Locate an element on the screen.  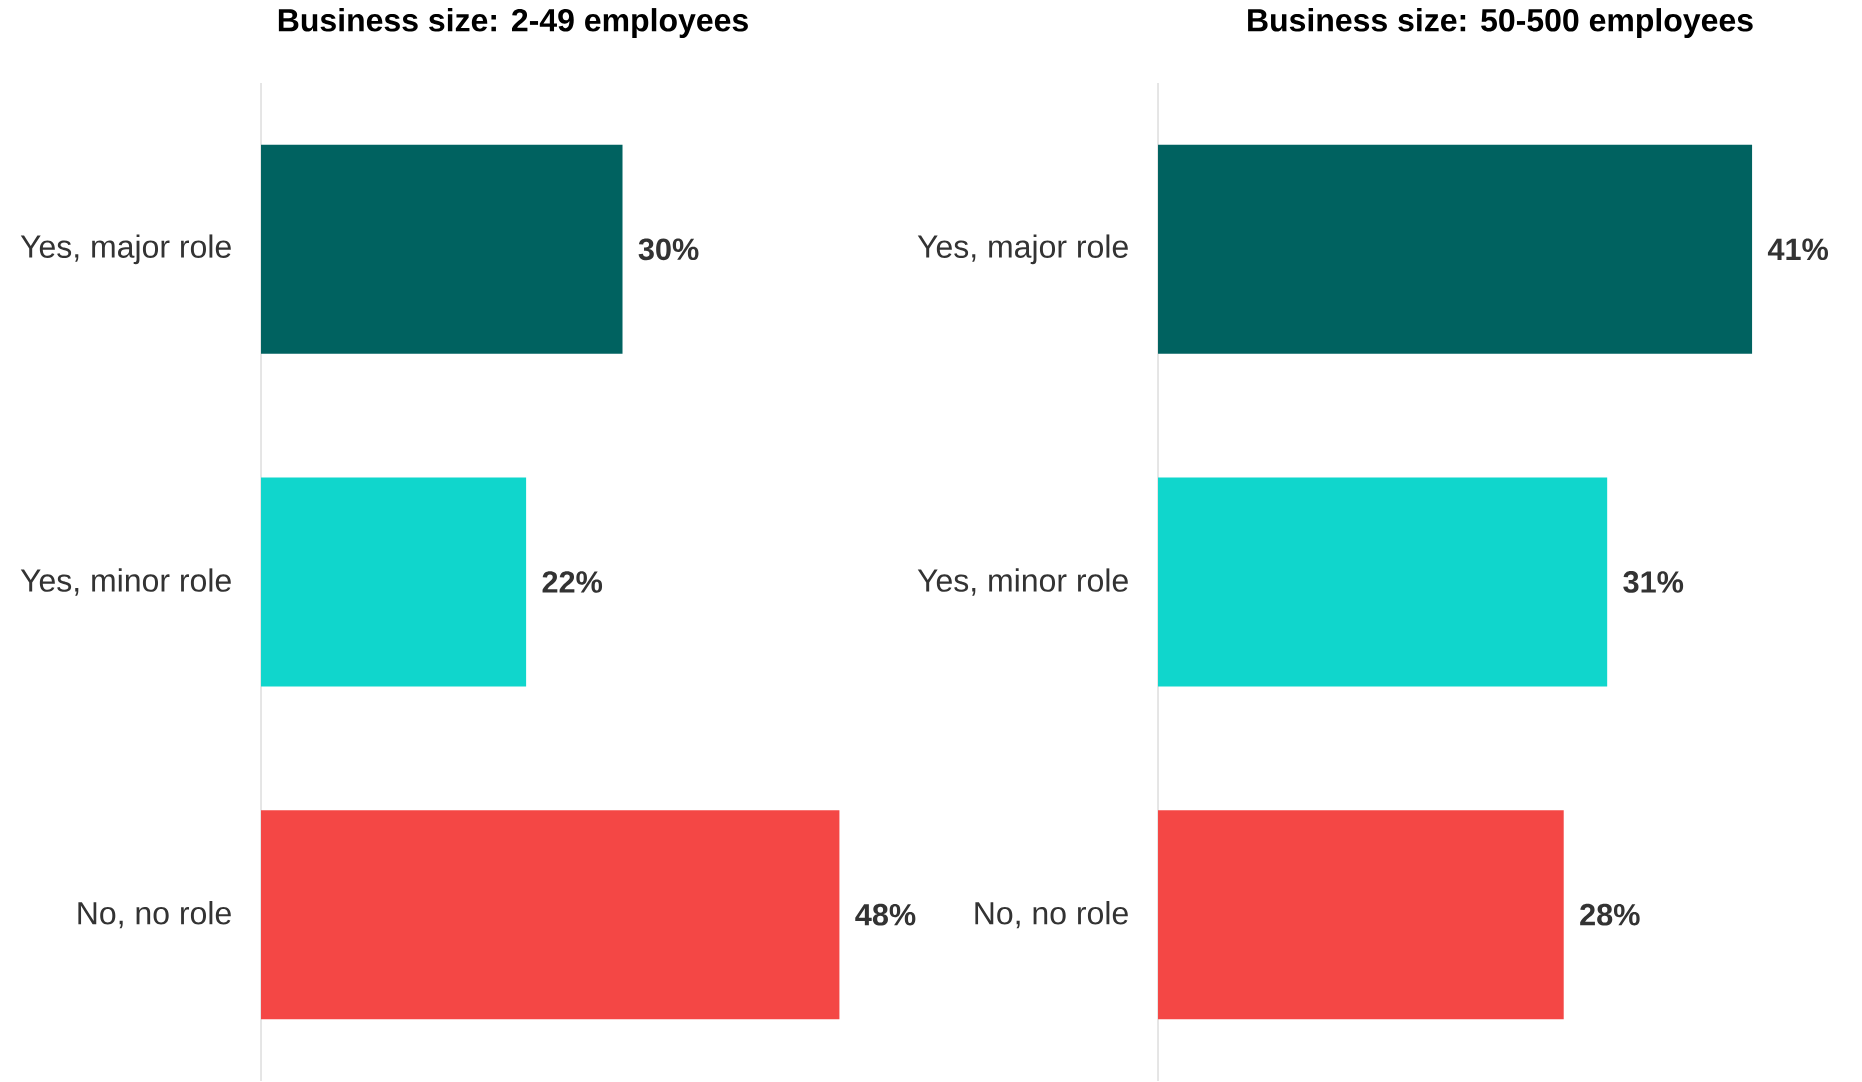
data-label: 31% is located at coordinates (1653, 582).